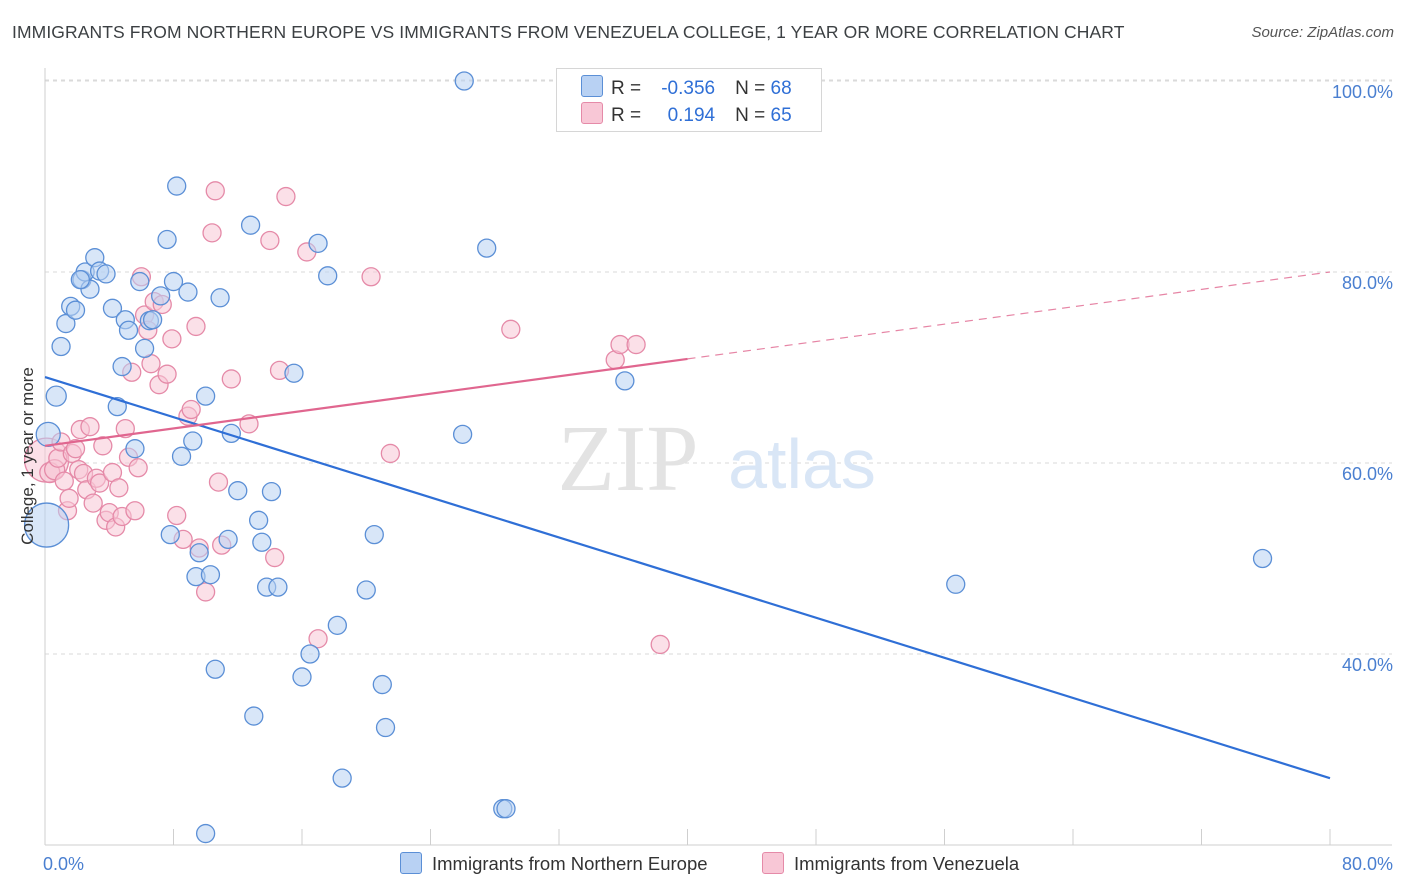  What do you see at coordinates (570, 863) in the screenshot?
I see `bottom-legend-label: Immigrants from Northern Europe` at bounding box center [570, 863].